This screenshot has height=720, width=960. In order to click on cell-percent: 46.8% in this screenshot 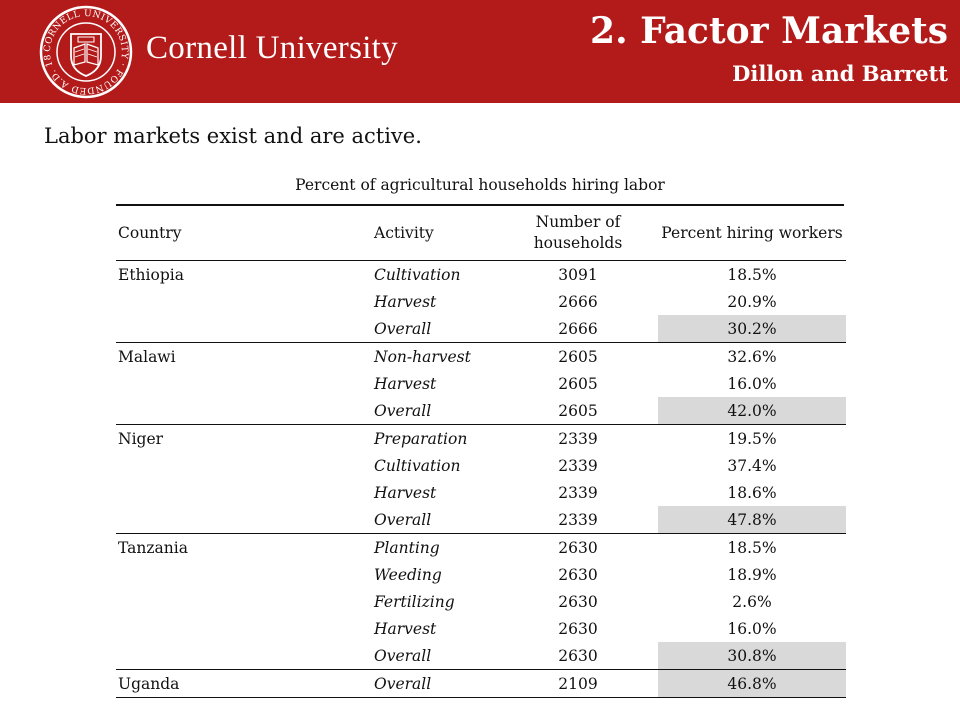, I will do `click(752, 683)`.